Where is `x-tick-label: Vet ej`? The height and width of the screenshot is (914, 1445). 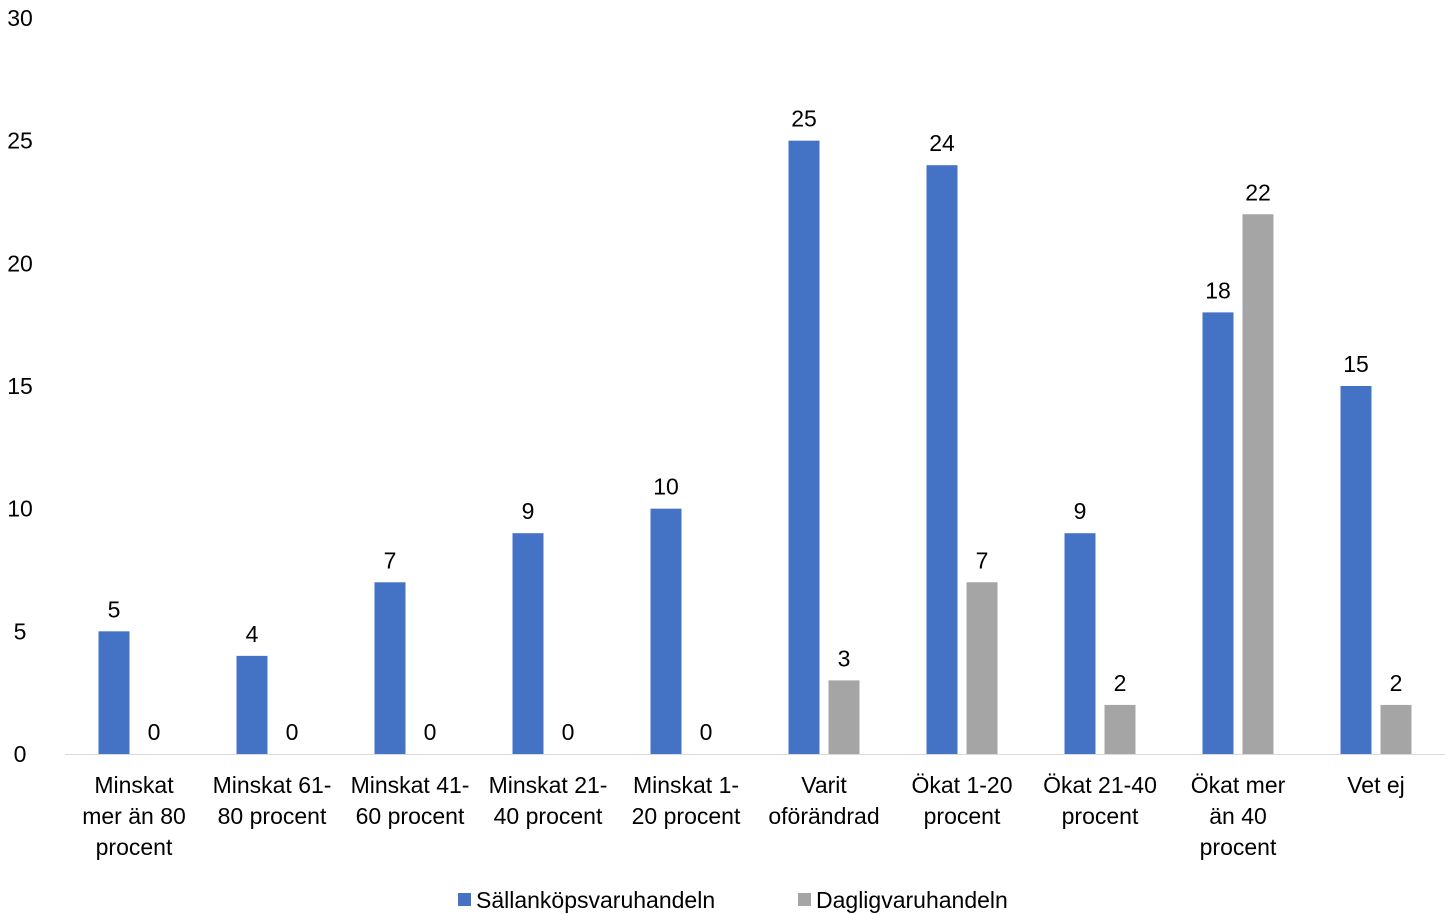 x-tick-label: Vet ej is located at coordinates (1376, 785).